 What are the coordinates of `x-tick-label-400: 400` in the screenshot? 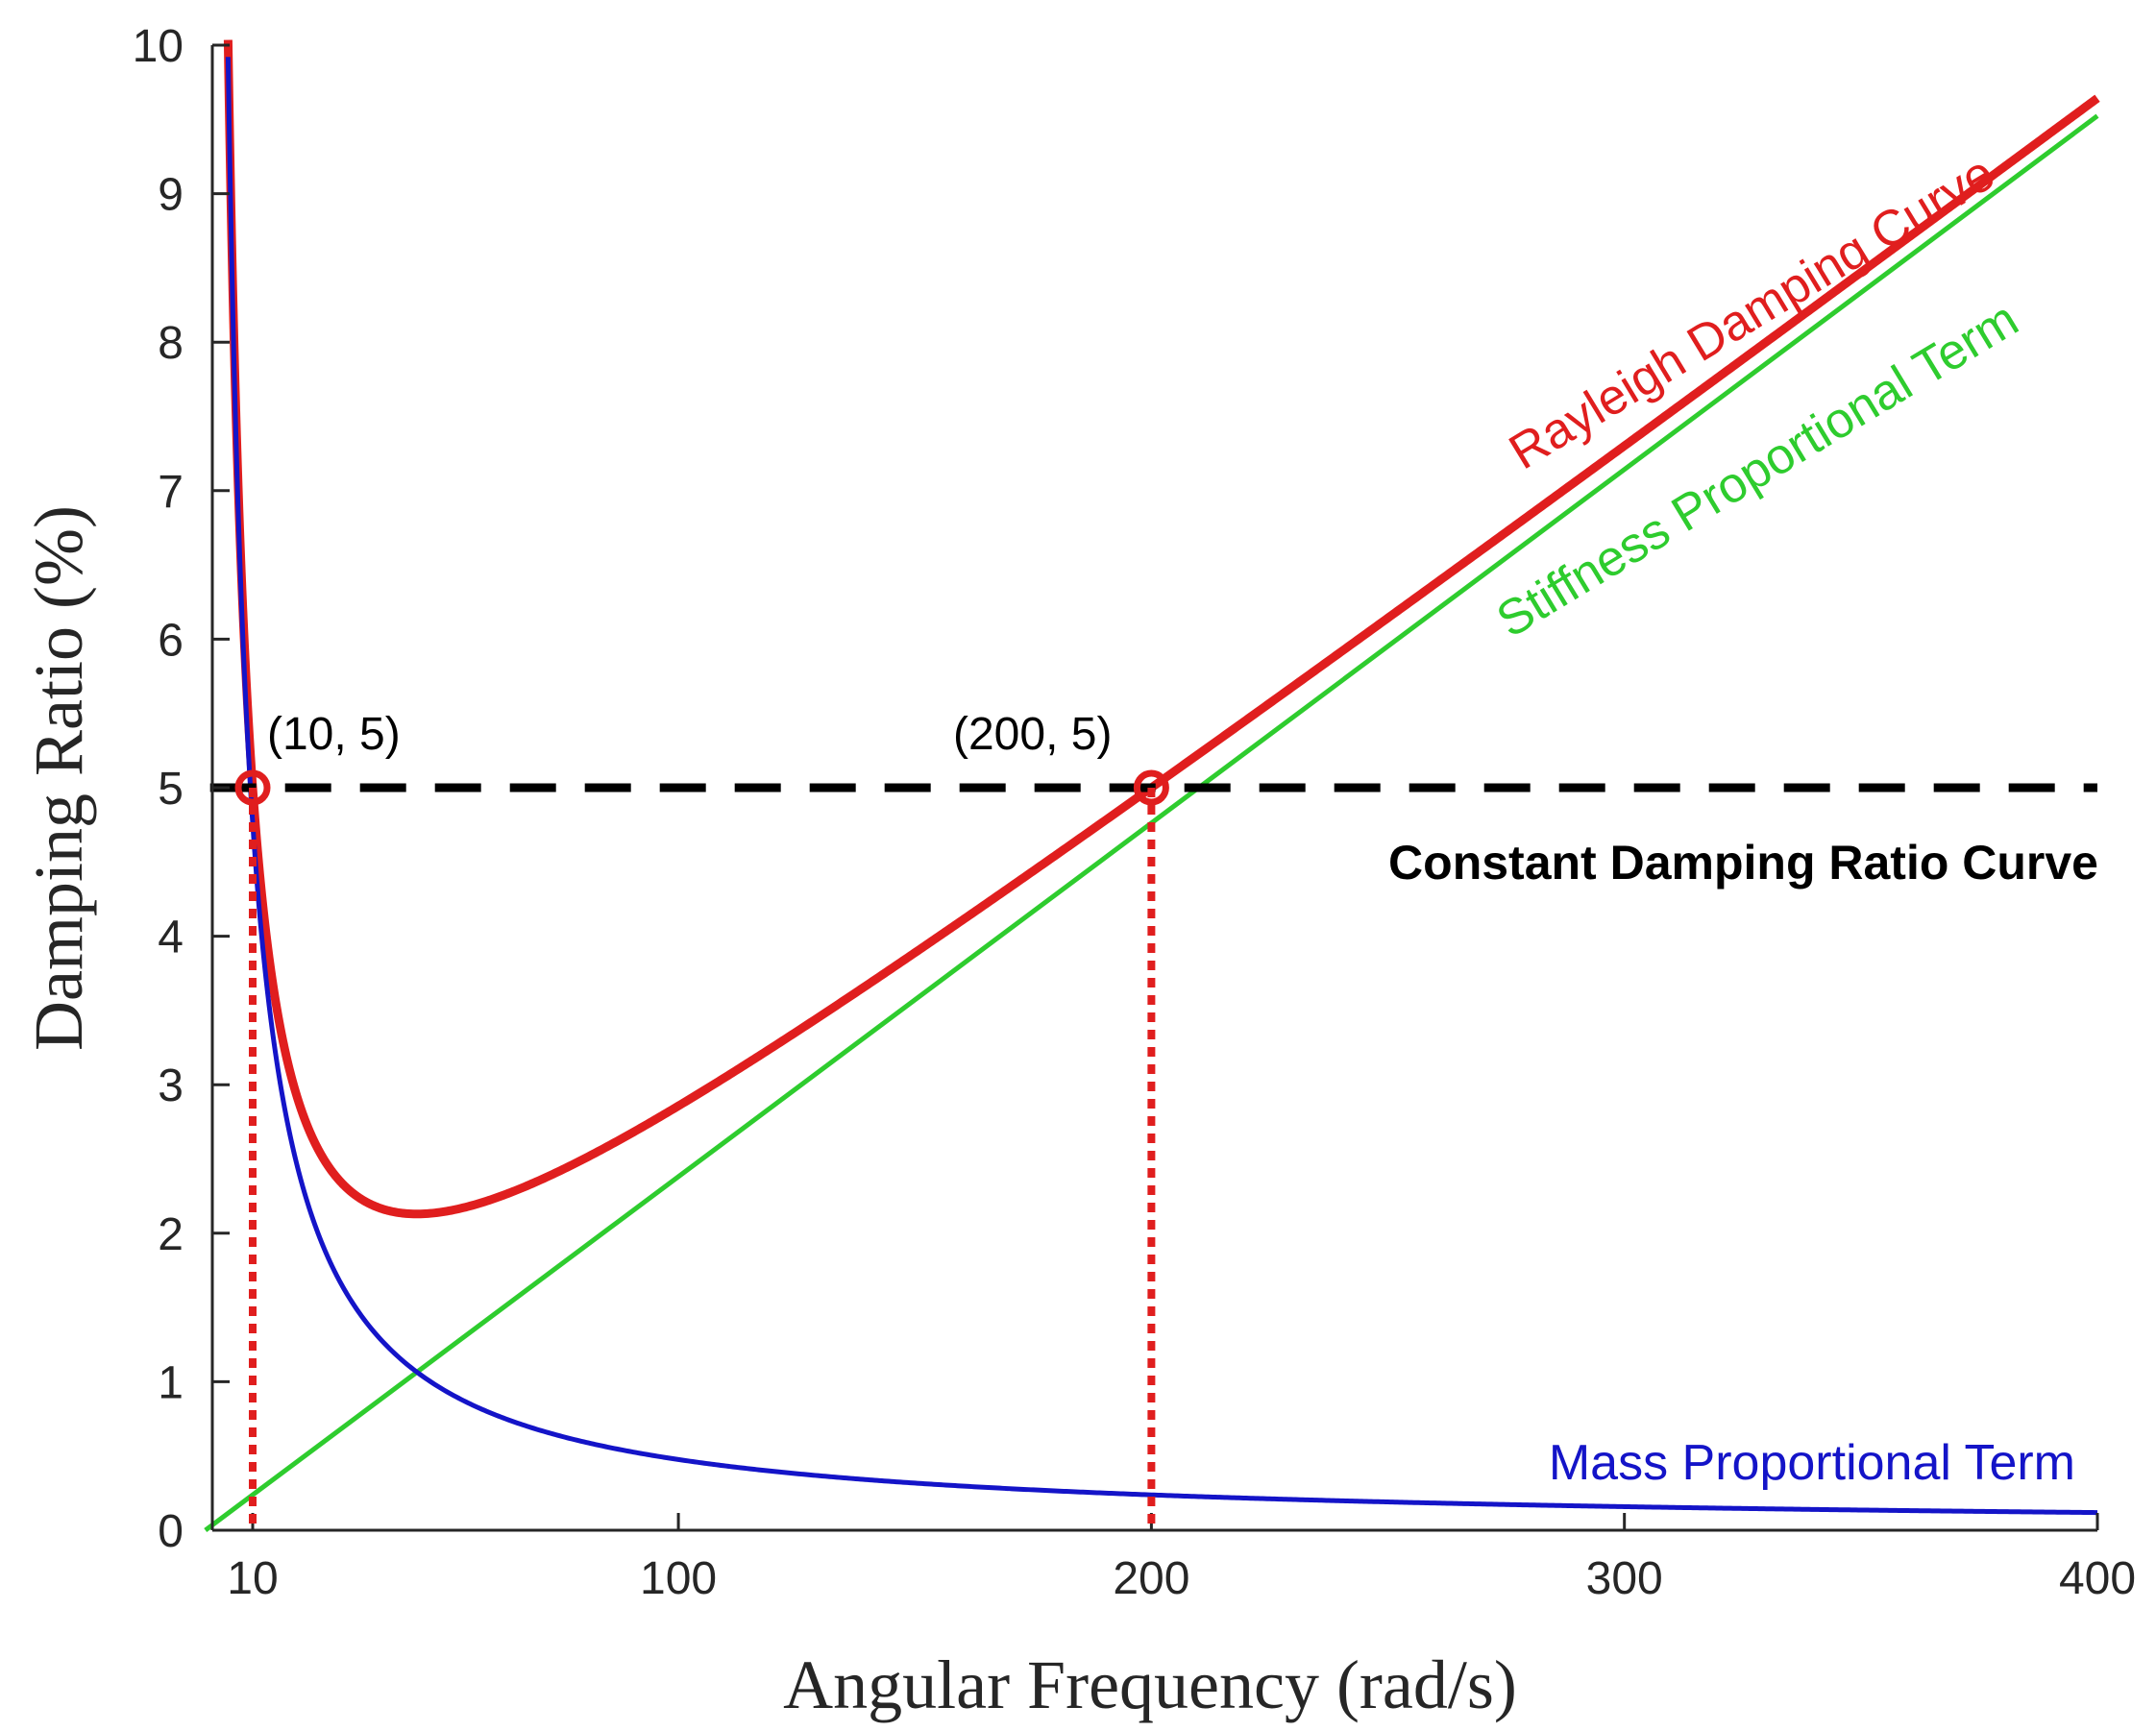 It's located at (2098, 1578).